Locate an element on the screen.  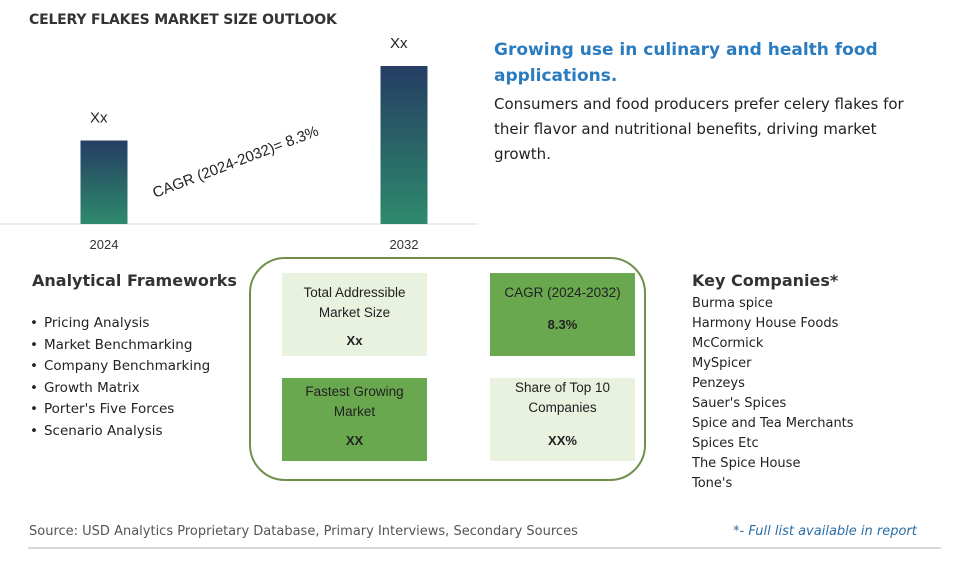
cagr-annotation: CAGR (2024-2032)= 8.3% is located at coordinates (235, 162).